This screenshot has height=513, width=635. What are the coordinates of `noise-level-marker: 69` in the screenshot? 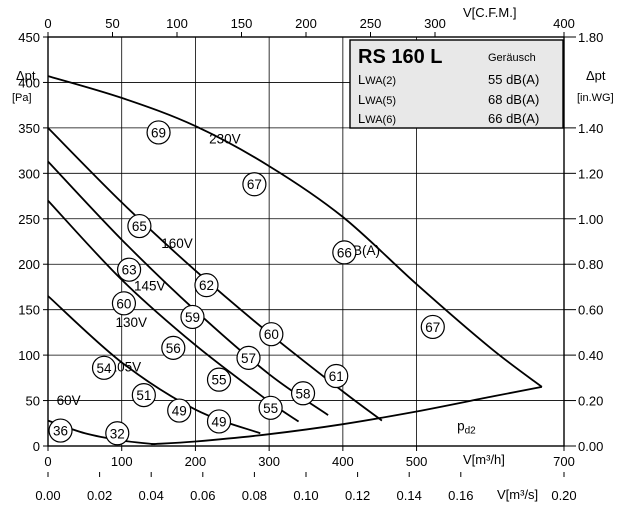 It's located at (158, 132).